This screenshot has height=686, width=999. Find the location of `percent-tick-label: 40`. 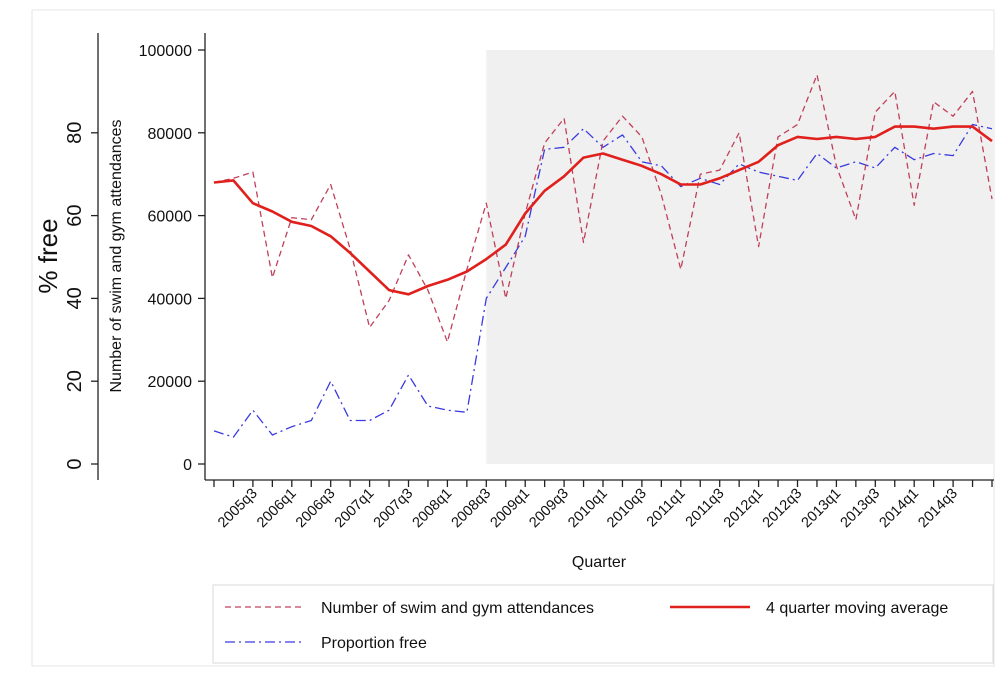

percent-tick-label: 40 is located at coordinates (75, 298).